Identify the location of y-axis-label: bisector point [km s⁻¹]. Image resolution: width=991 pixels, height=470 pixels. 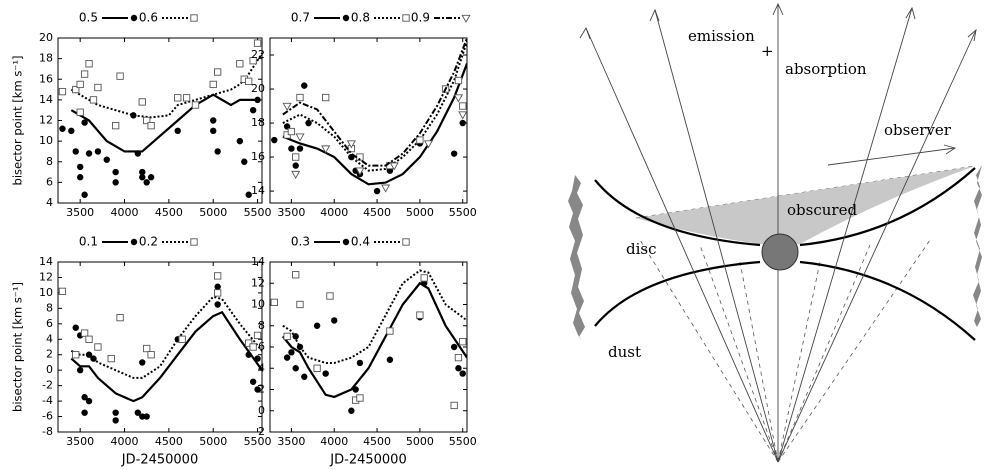
(18, 121).